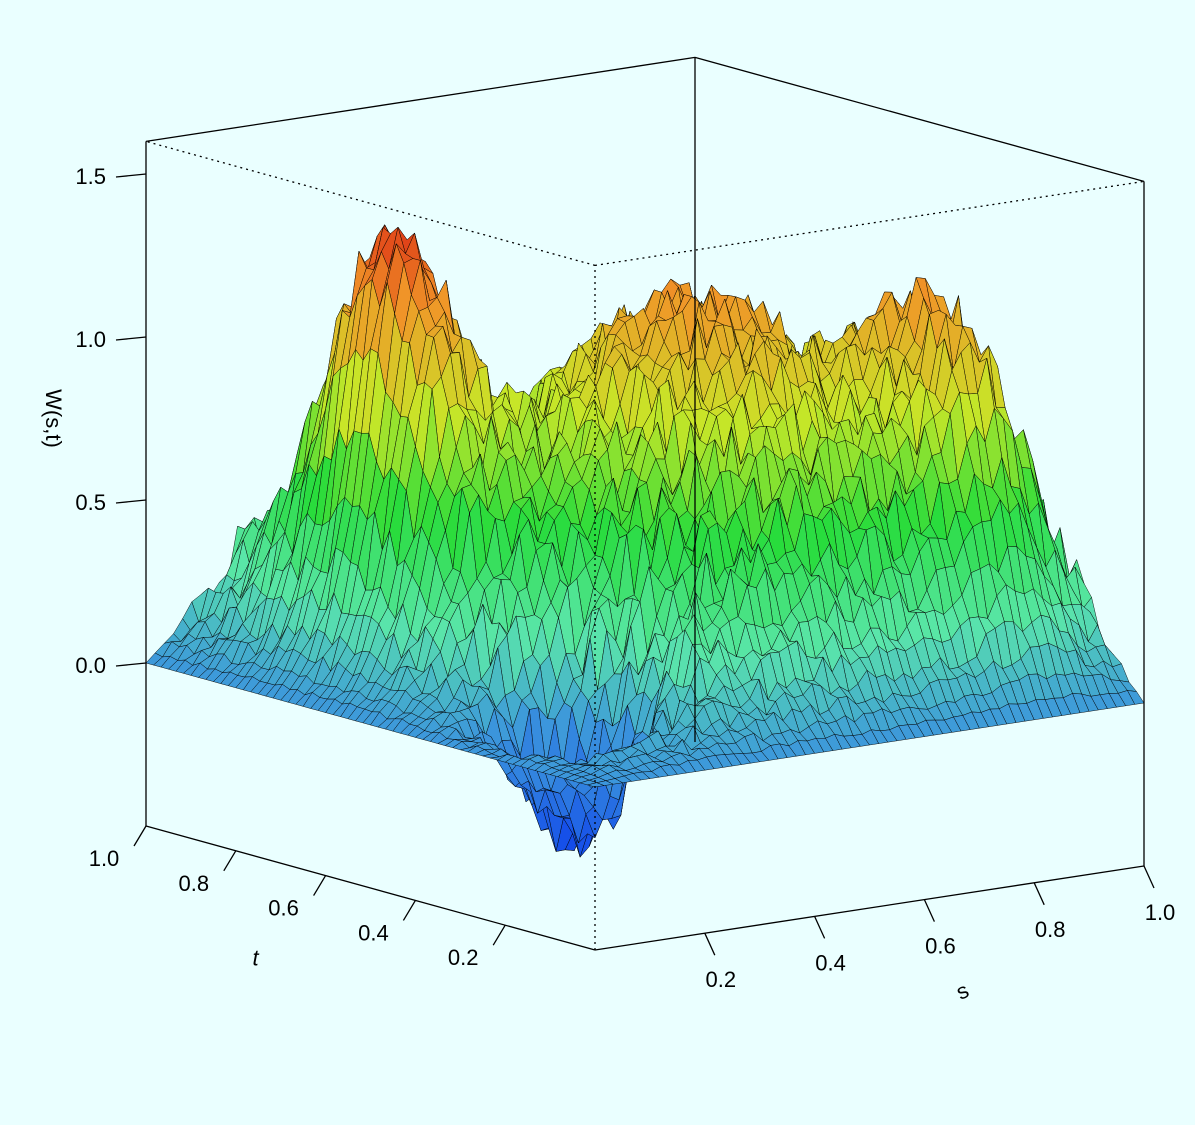 The height and width of the screenshot is (1125, 1195). What do you see at coordinates (90, 665) in the screenshot?
I see `z-axis-tick-label: 0.0` at bounding box center [90, 665].